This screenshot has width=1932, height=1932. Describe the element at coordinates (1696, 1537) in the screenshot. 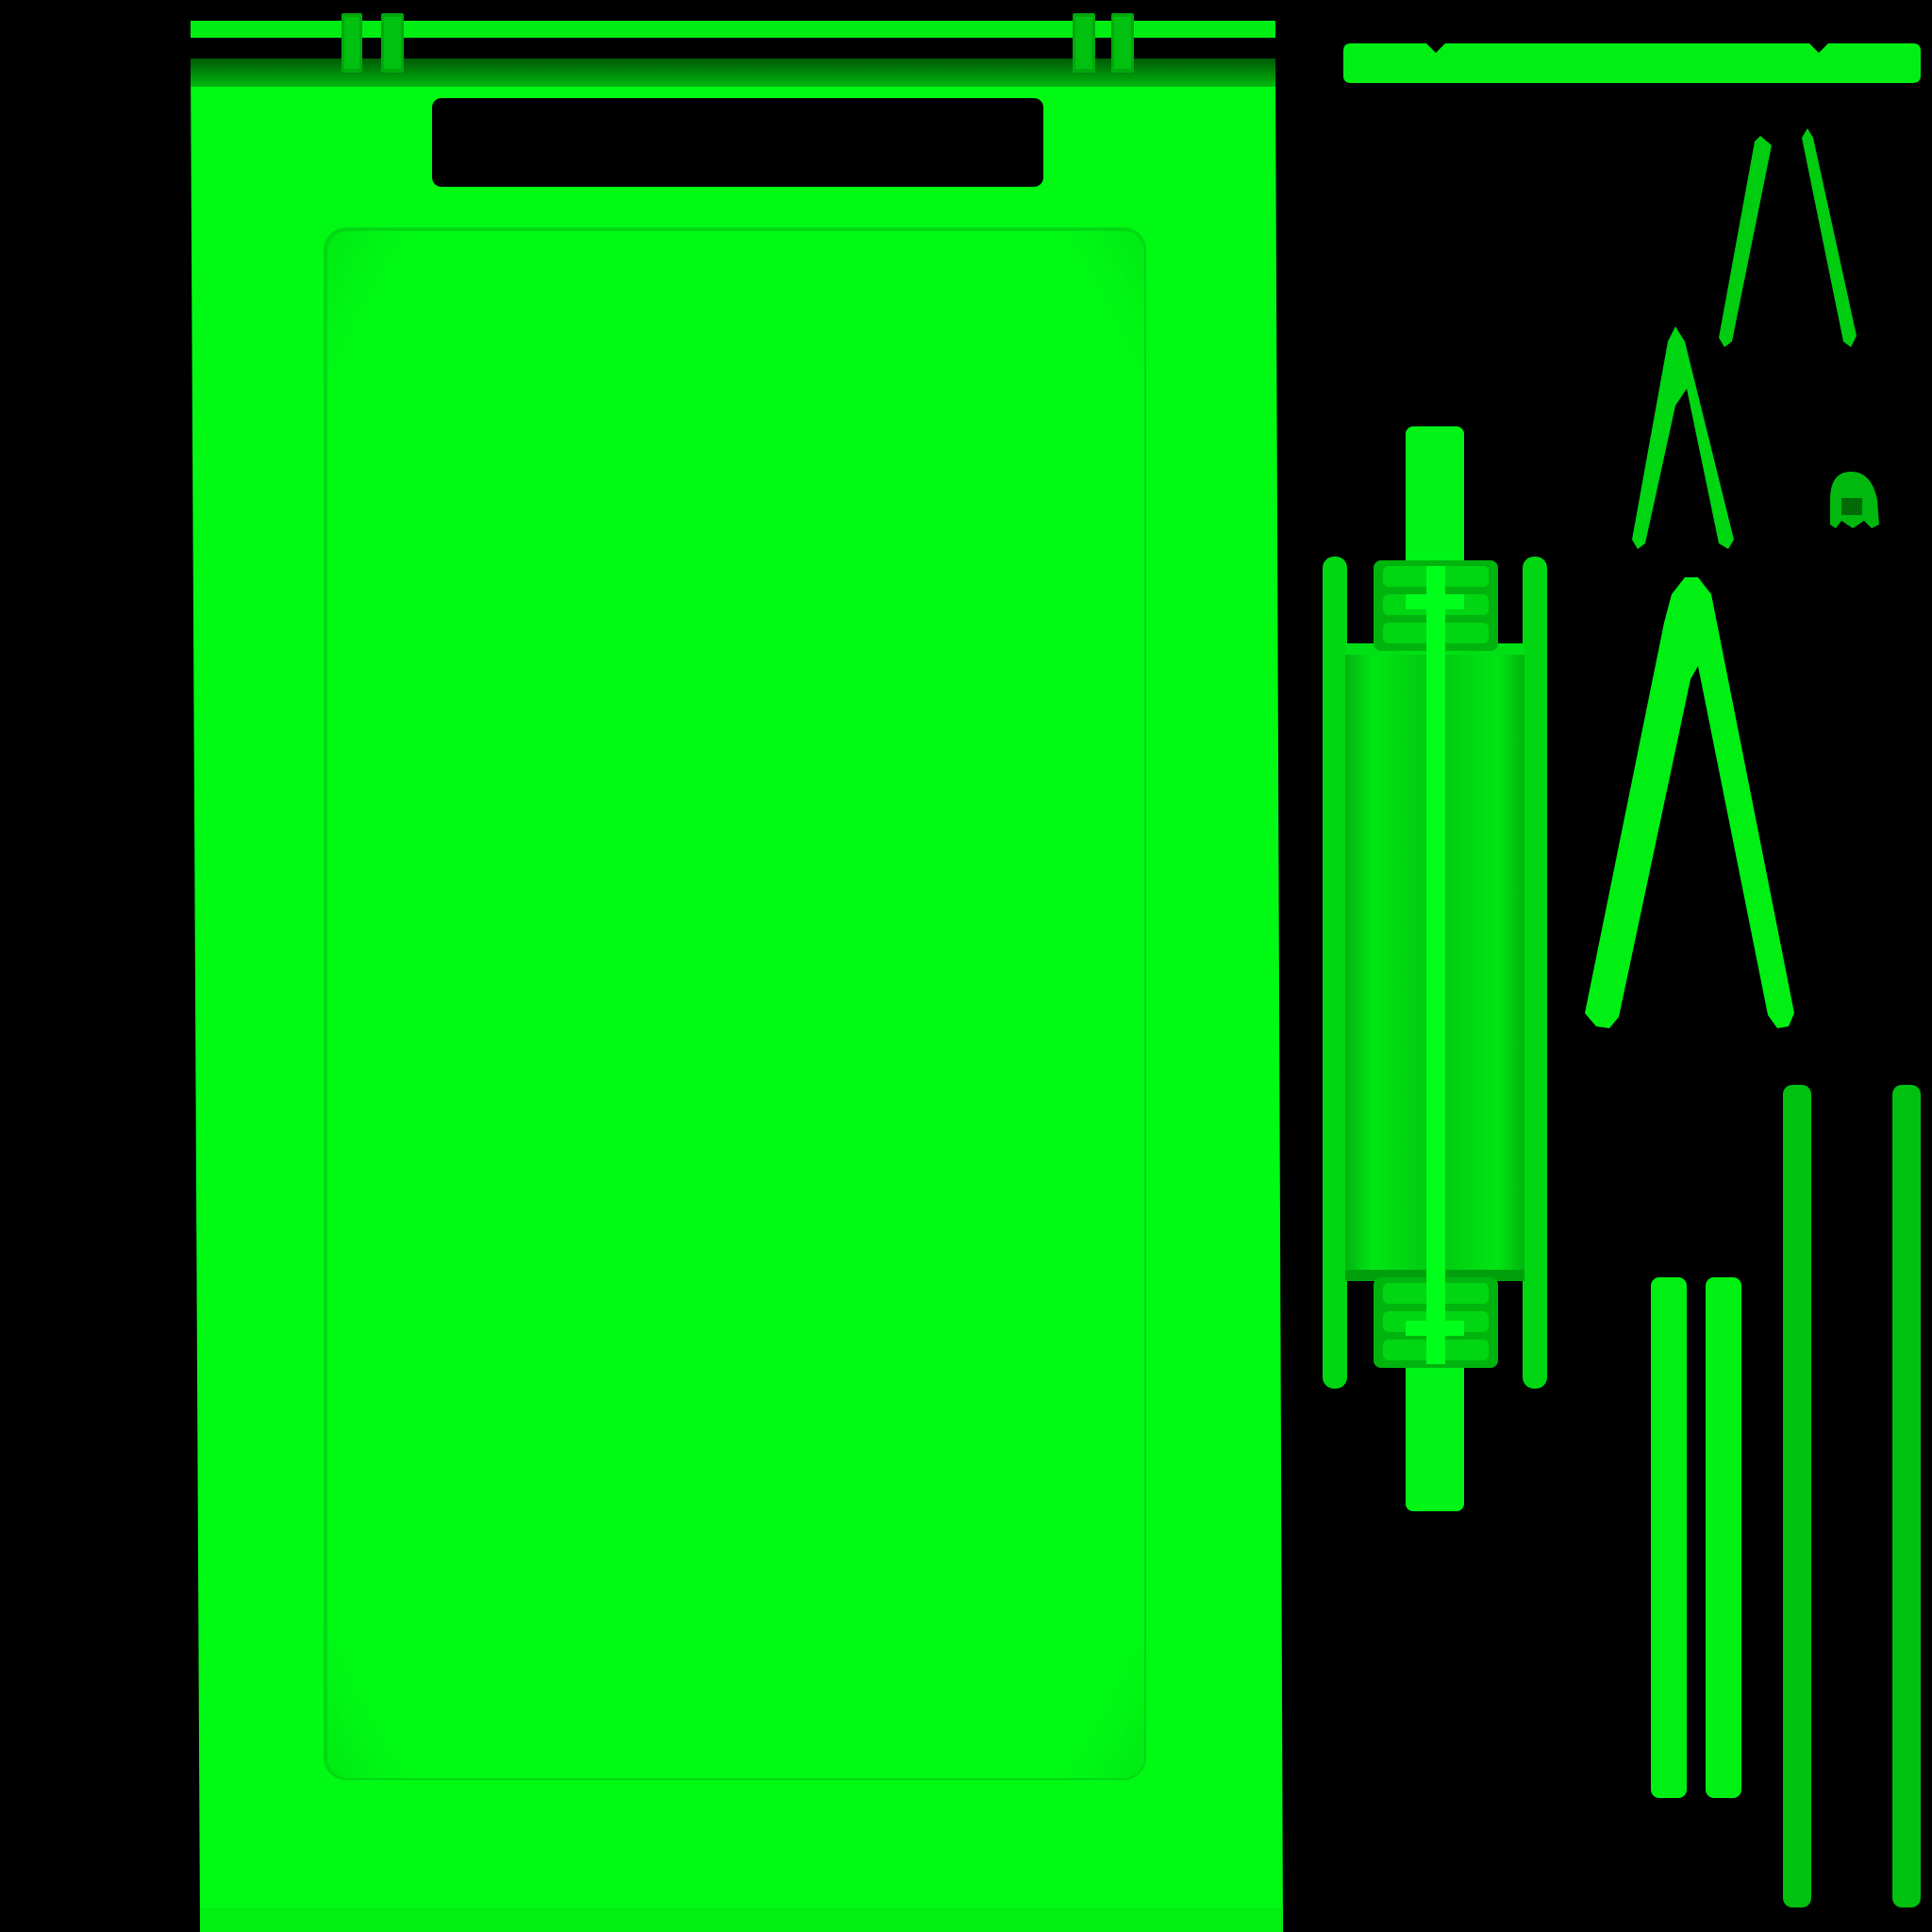

I see `short-stick-pair` at that location.